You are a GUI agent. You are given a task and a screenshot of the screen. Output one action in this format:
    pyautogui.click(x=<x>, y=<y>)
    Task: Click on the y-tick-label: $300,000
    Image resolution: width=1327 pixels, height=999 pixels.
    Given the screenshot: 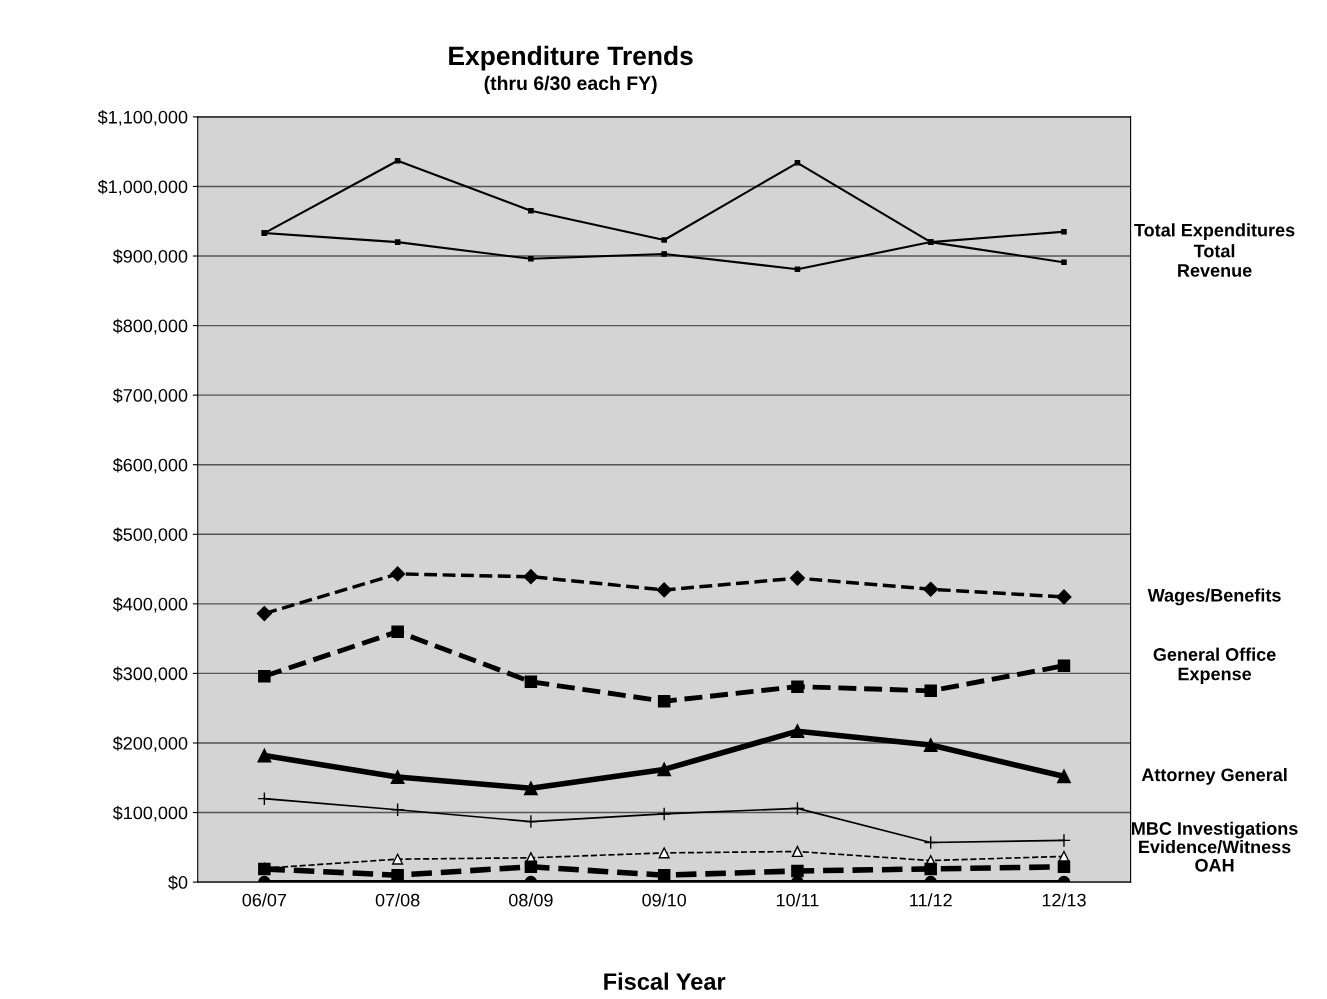 What is the action you would take?
    pyautogui.click(x=150, y=674)
    